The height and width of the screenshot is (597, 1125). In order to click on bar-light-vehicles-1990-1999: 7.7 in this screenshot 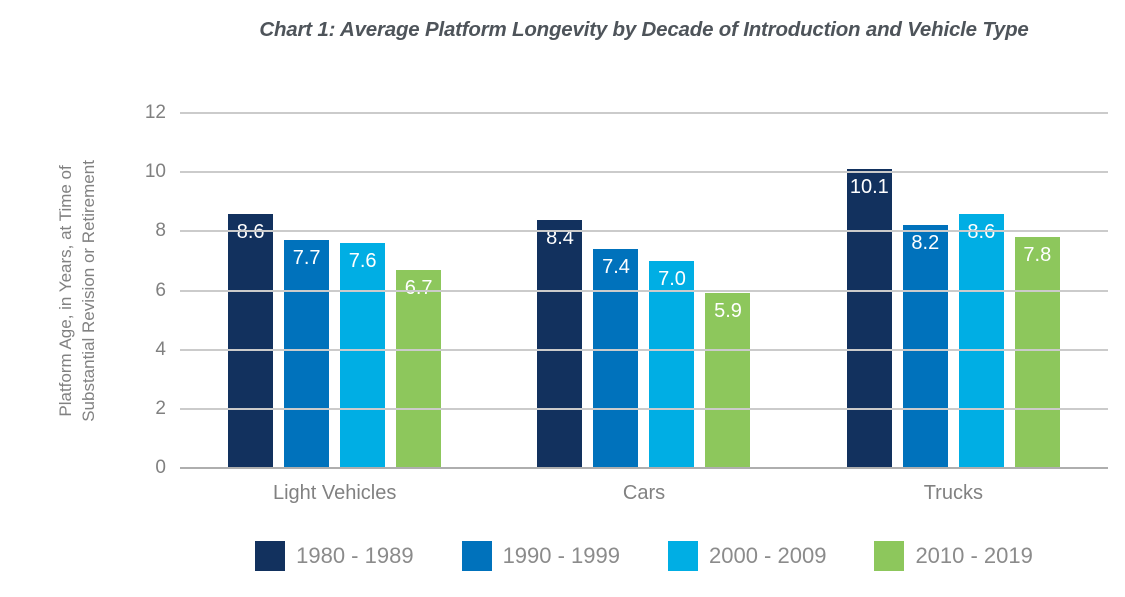, I will do `click(307, 354)`.